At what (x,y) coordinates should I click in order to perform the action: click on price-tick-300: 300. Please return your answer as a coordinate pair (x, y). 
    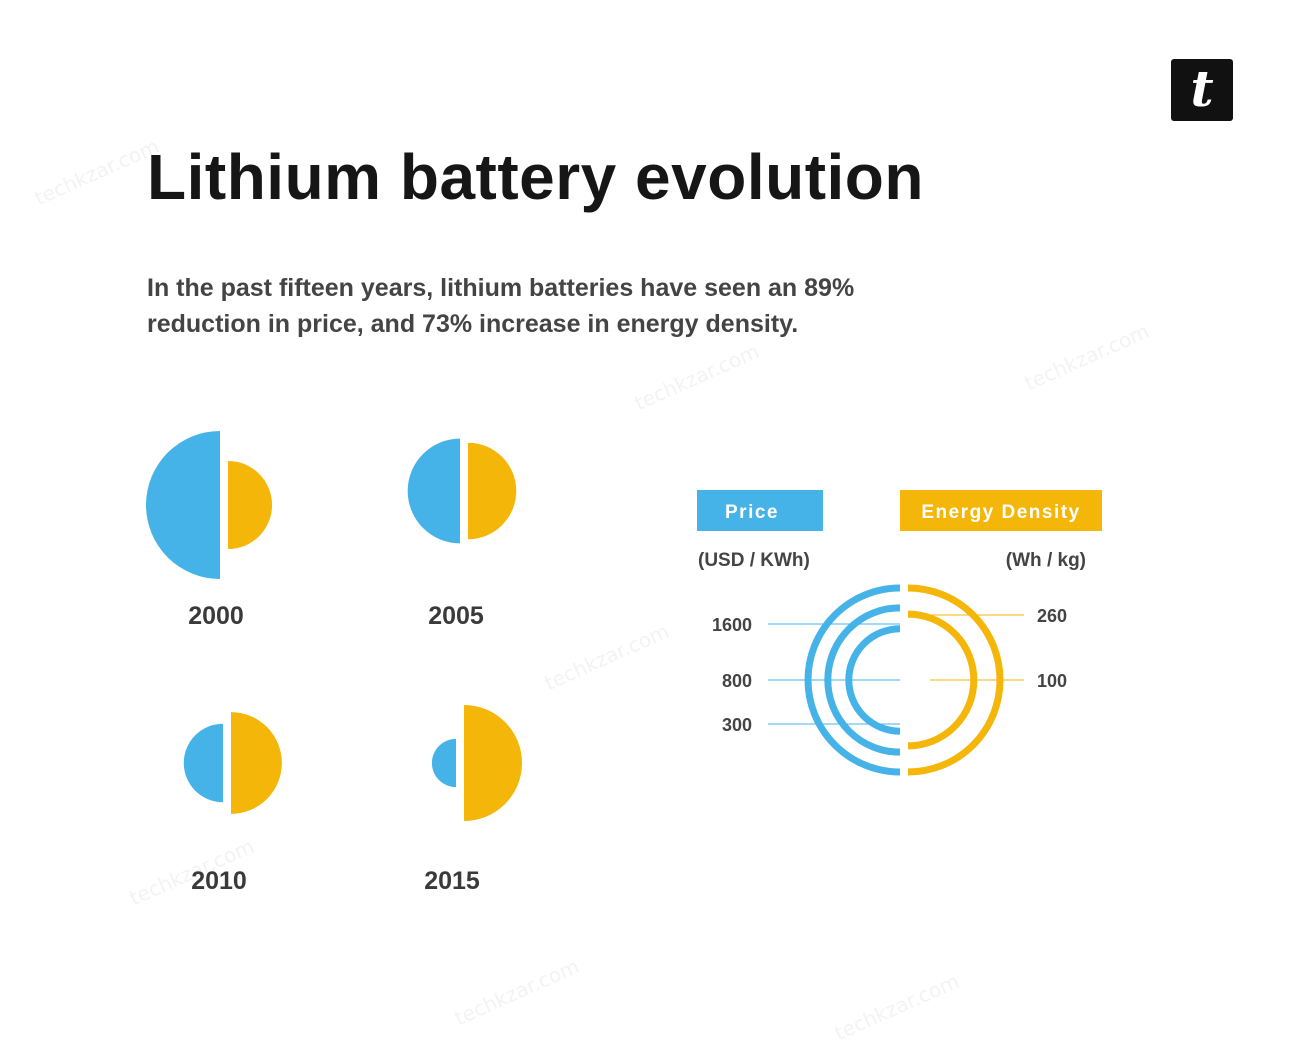
    Looking at the image, I should click on (737, 725).